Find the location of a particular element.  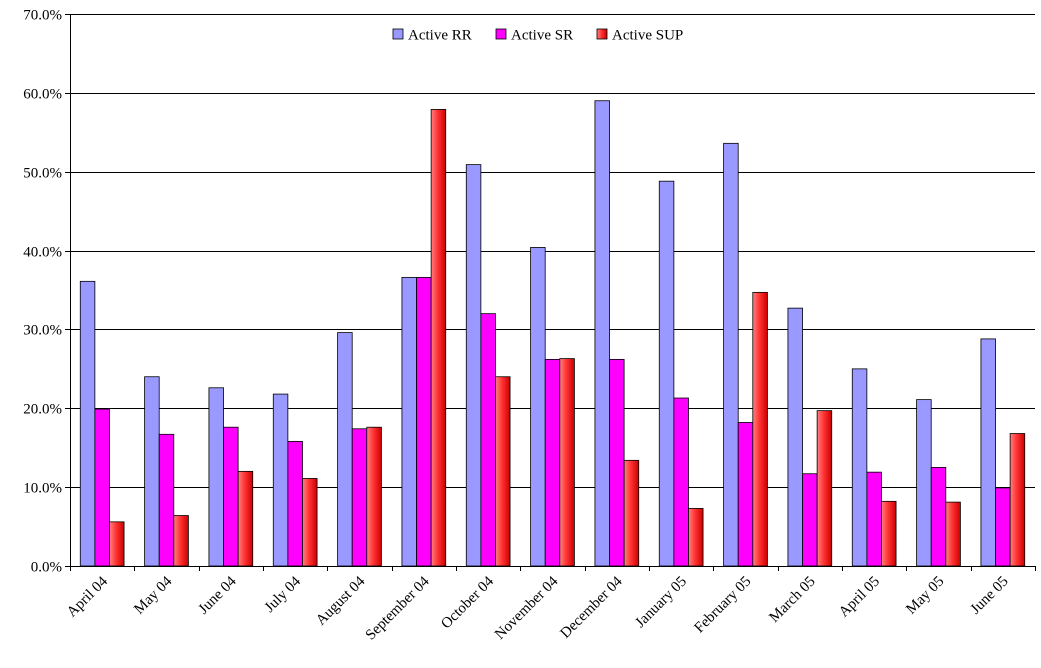

x-tick-label: June 04 is located at coordinates (218, 595).